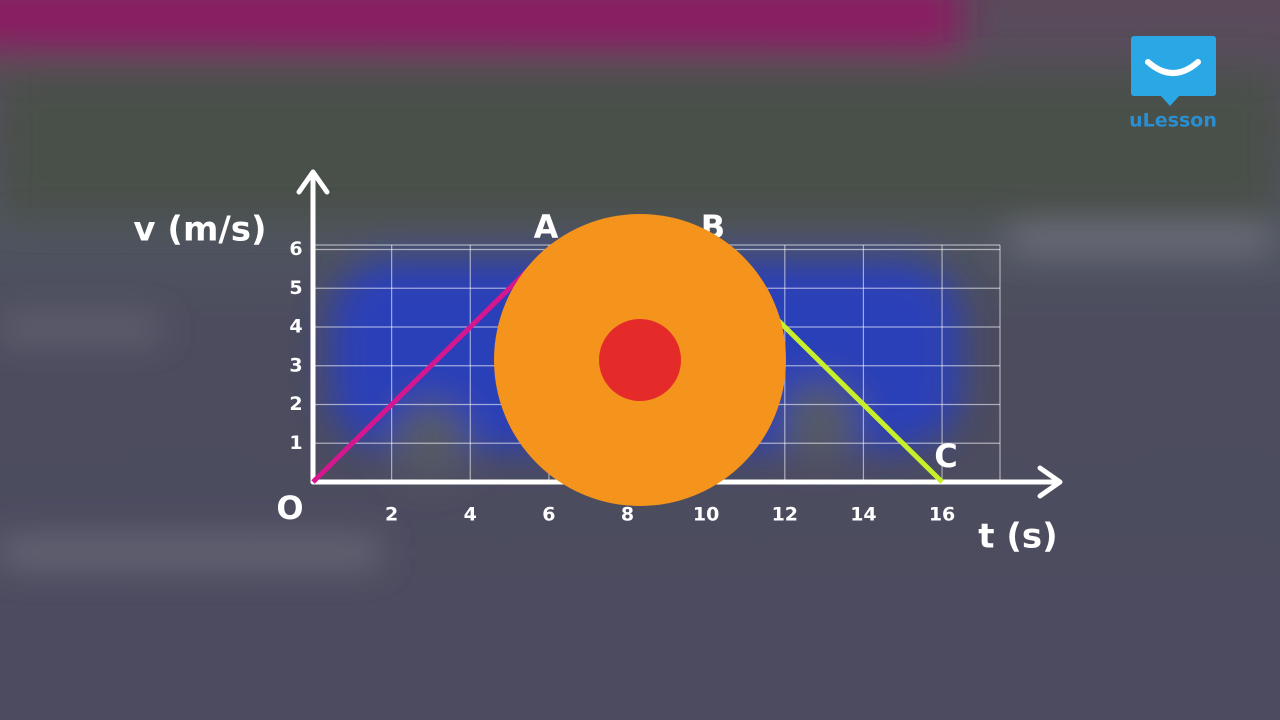 This screenshot has width=1280, height=720. What do you see at coordinates (945, 456) in the screenshot?
I see `point-label: C` at bounding box center [945, 456].